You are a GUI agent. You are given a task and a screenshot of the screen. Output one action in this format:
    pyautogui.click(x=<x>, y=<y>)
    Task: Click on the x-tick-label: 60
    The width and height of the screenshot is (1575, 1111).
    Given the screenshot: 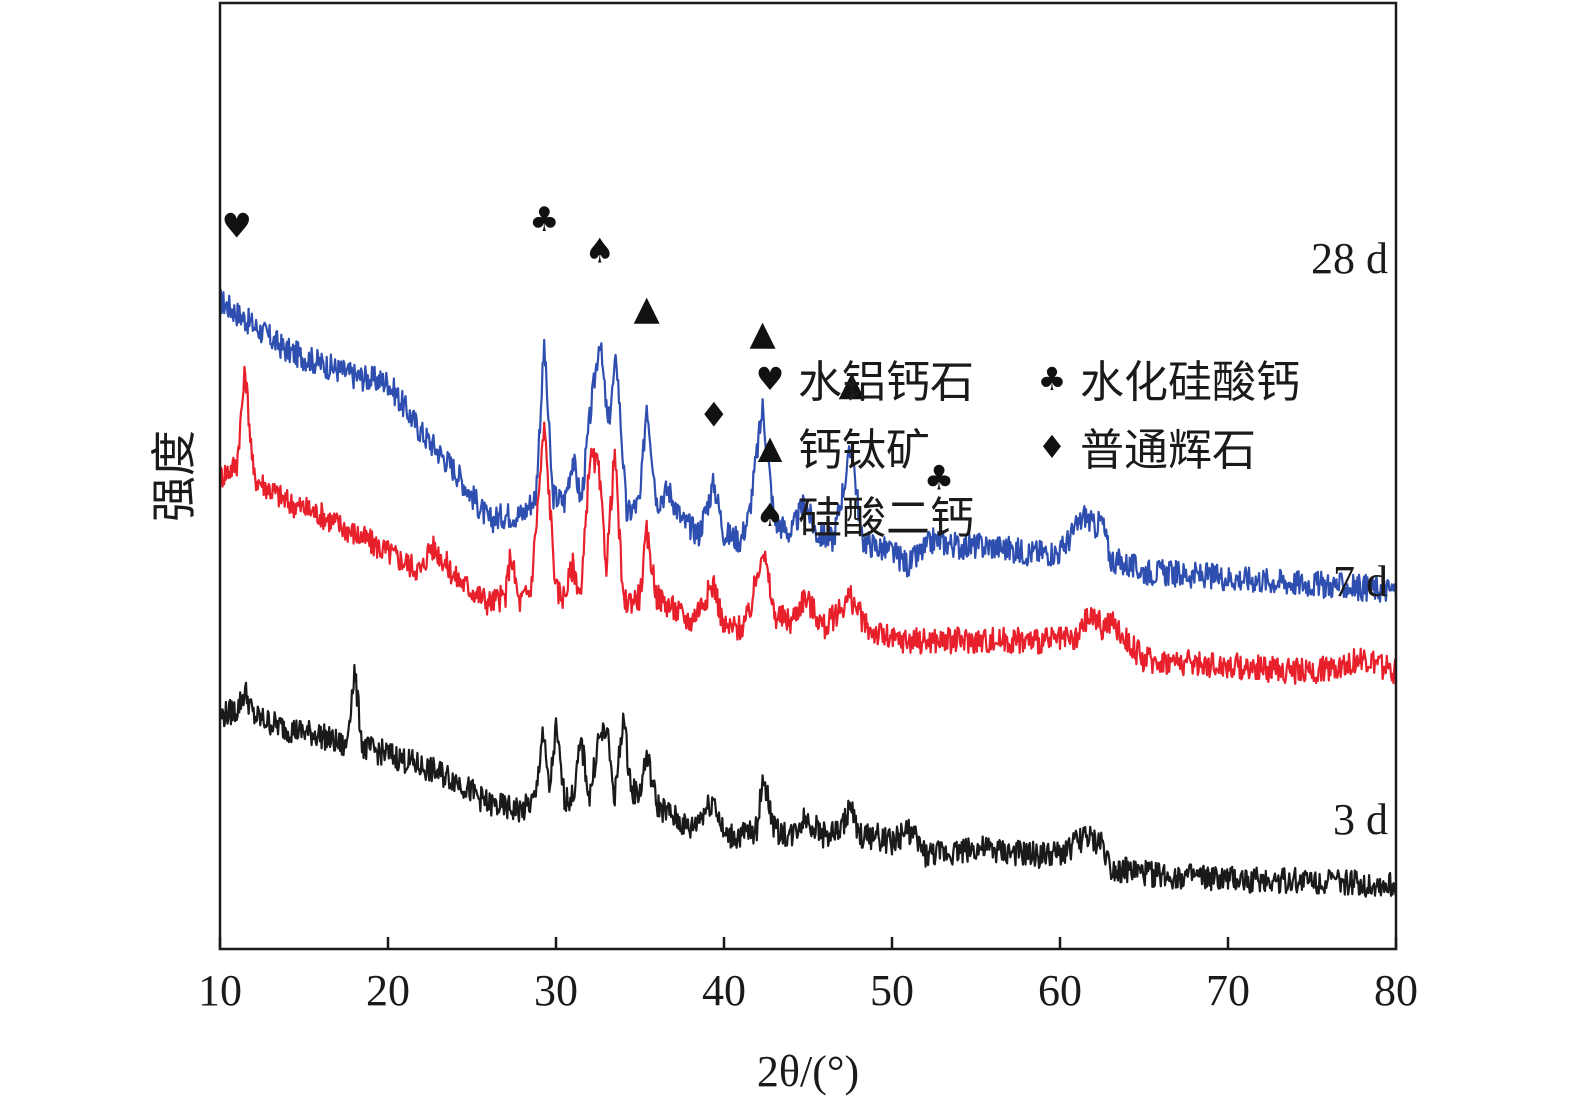 What is the action you would take?
    pyautogui.click(x=1060, y=990)
    